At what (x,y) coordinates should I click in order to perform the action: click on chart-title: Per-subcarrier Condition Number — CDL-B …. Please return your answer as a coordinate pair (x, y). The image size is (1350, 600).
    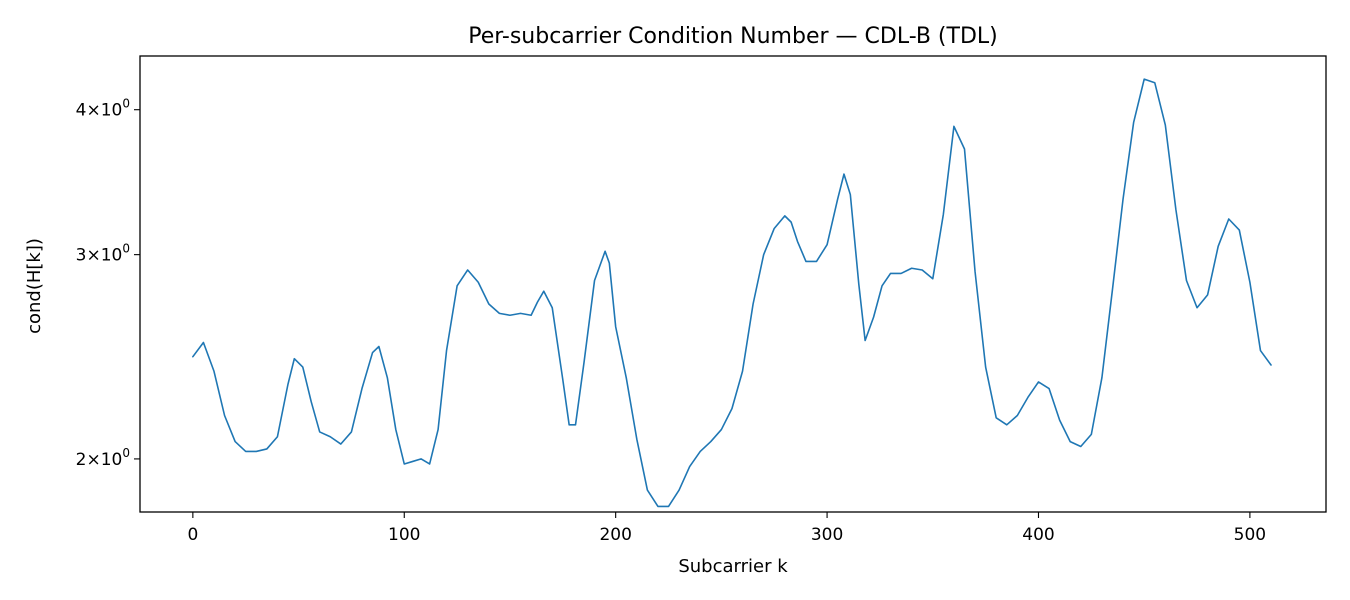
    Looking at the image, I should click on (732, 36).